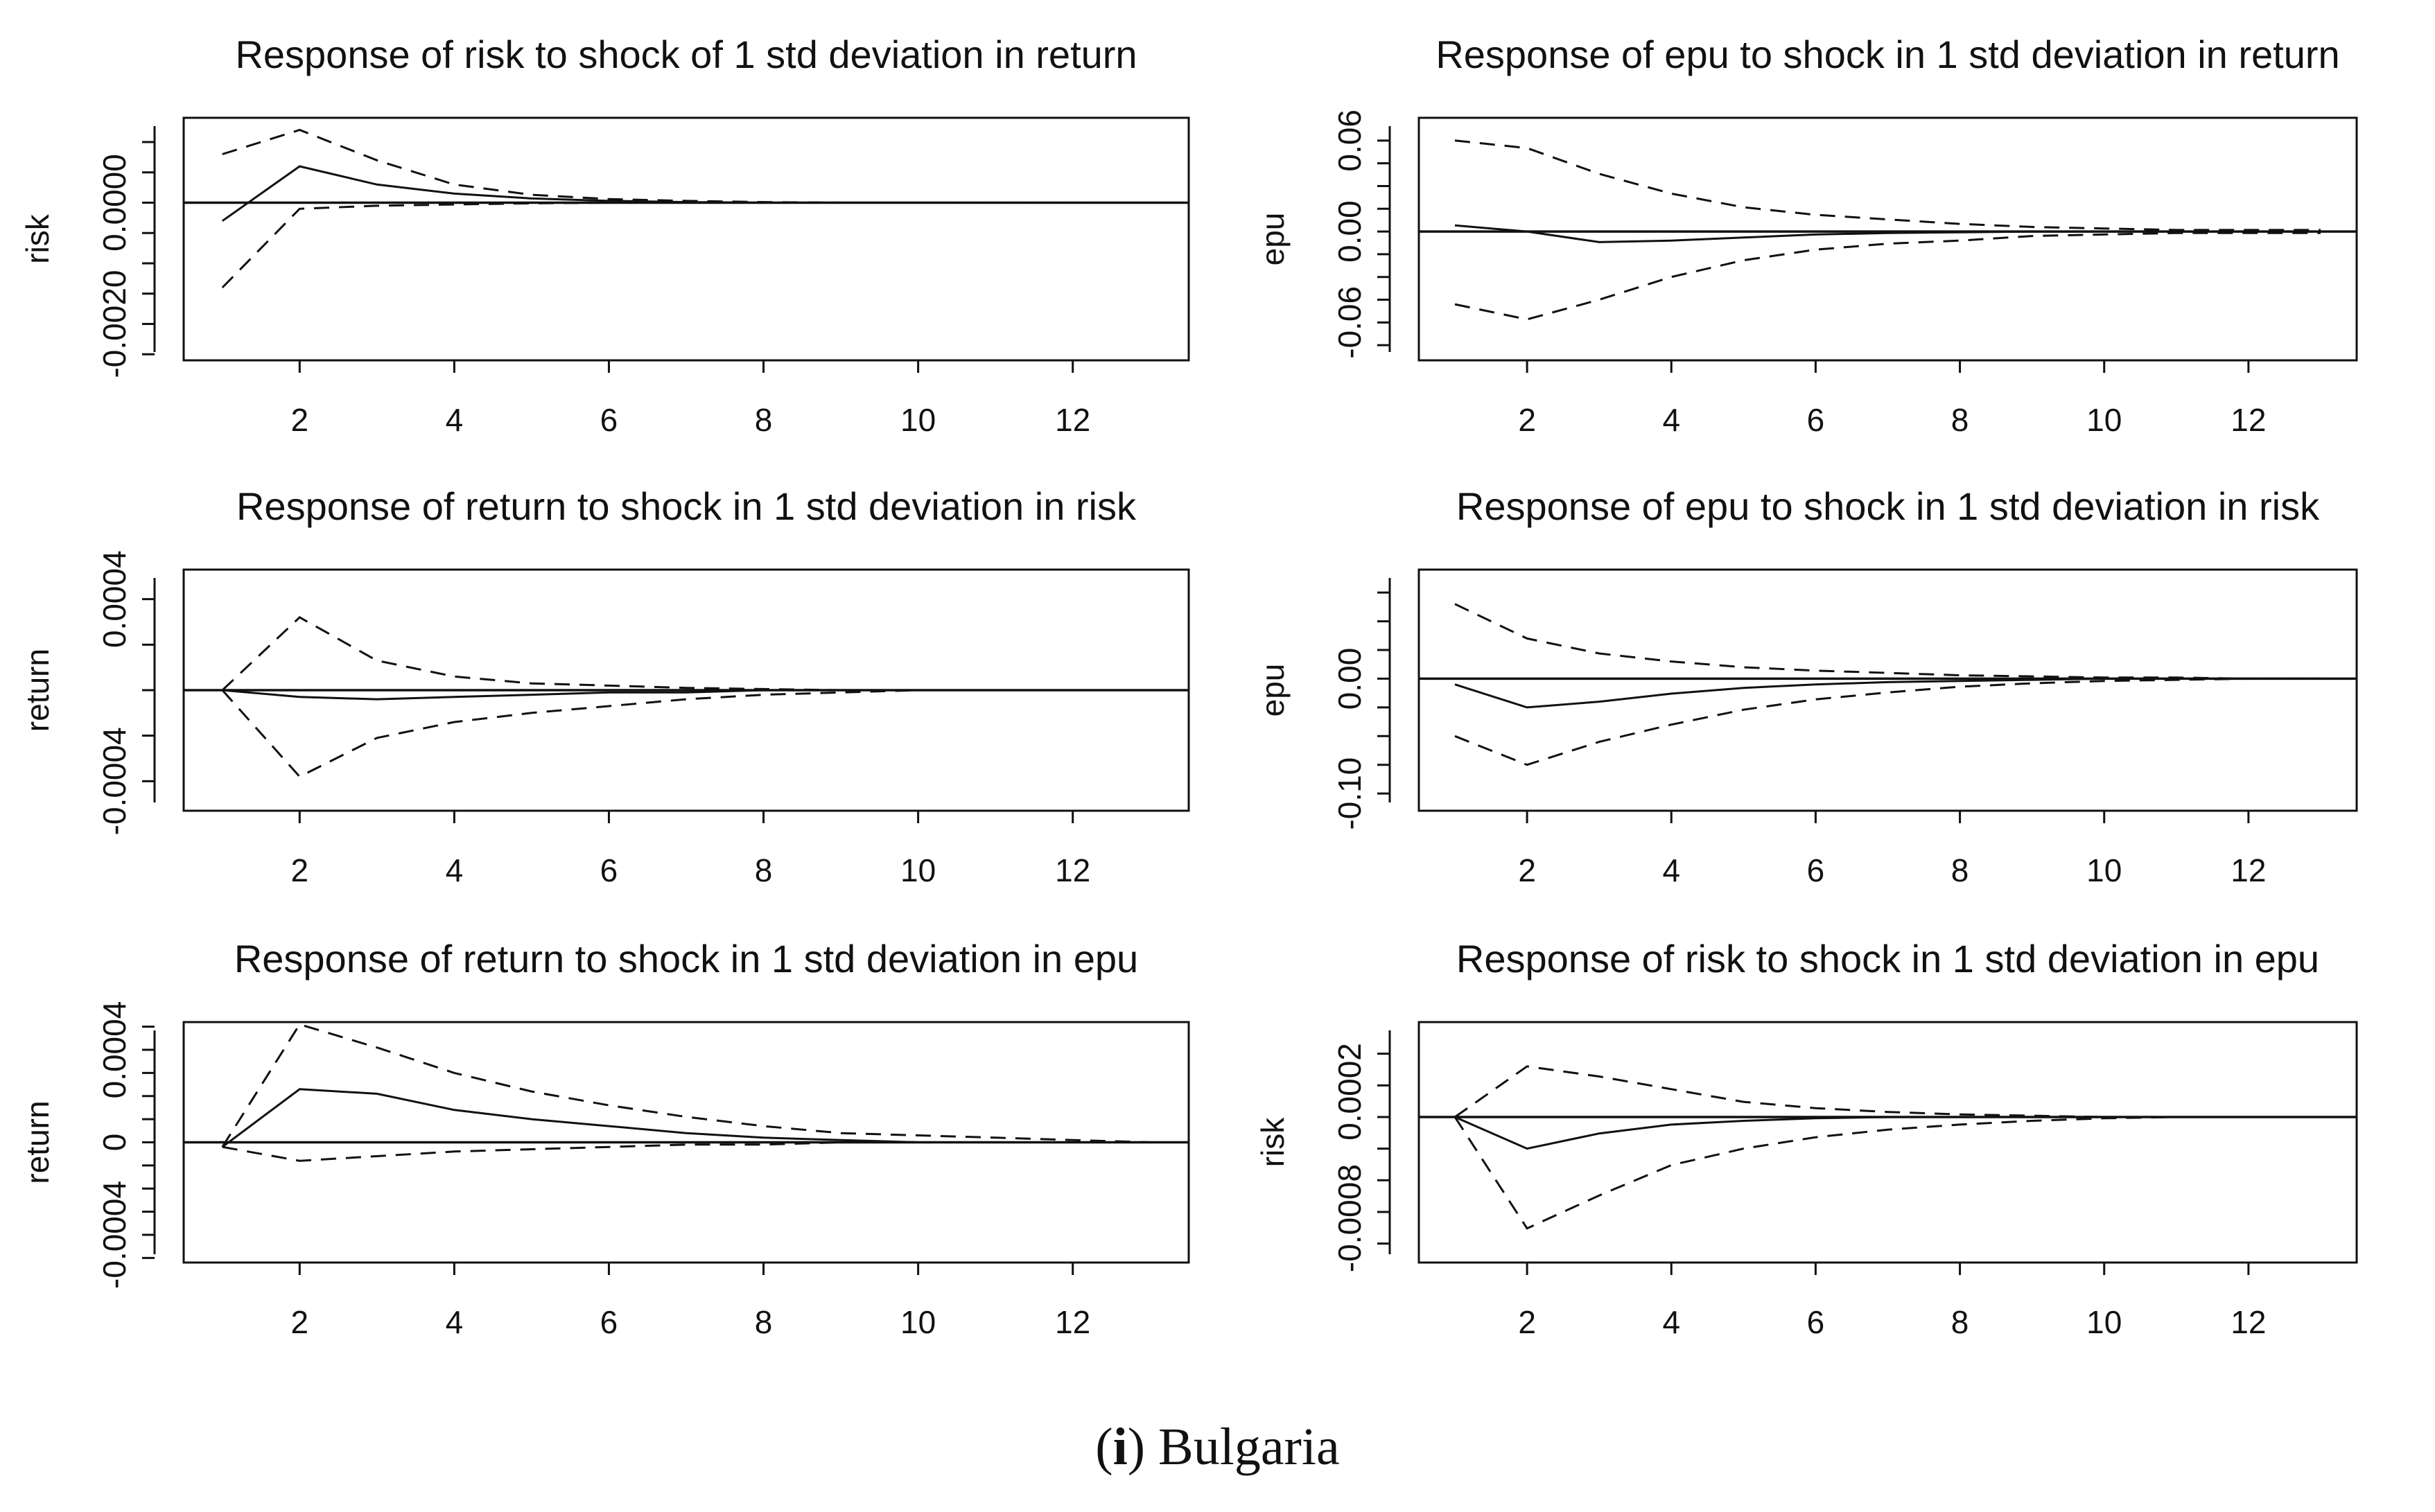  What do you see at coordinates (1350, 1218) in the screenshot?
I see `y-tick-label: -0.0008` at bounding box center [1350, 1218].